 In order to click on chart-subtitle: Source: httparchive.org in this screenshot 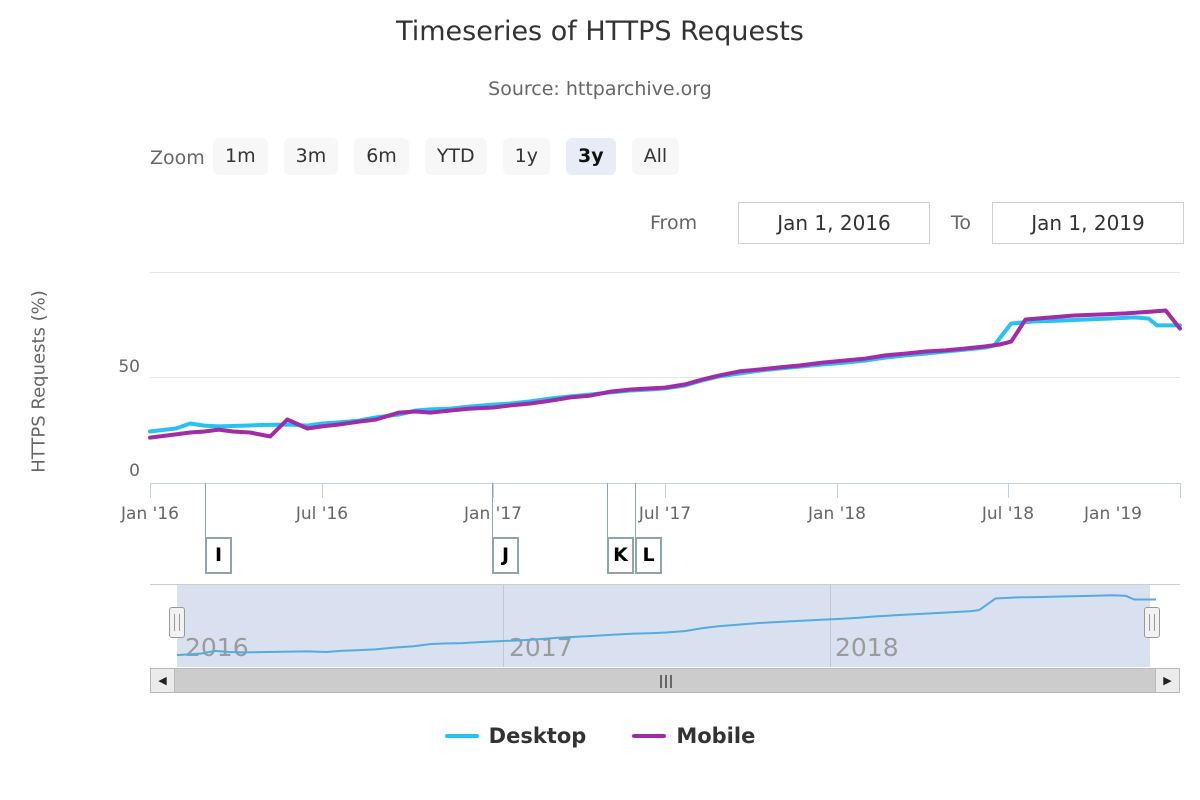, I will do `click(600, 89)`.